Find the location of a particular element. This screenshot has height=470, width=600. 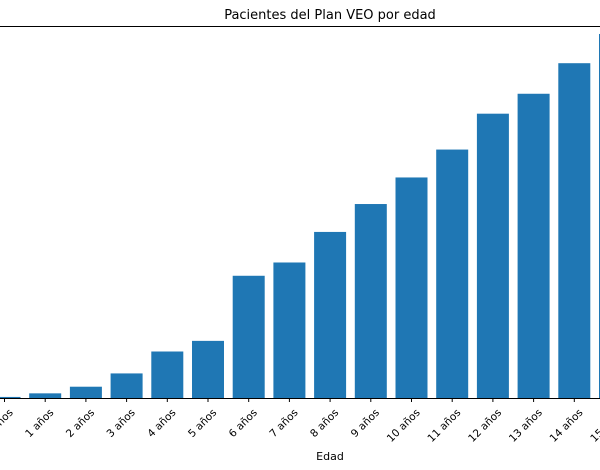

x-tick-label-6: 6 años is located at coordinates (243, 423).